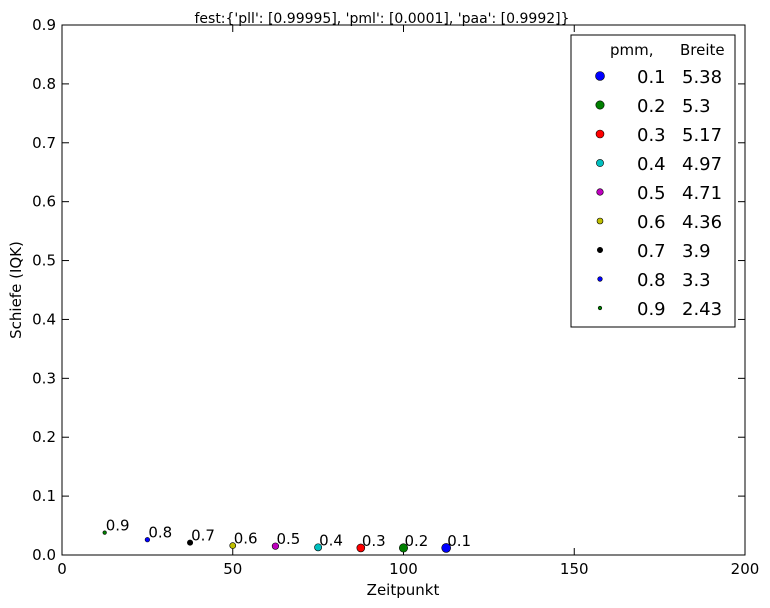  What do you see at coordinates (62, 569) in the screenshot?
I see `x-tick-label: 0` at bounding box center [62, 569].